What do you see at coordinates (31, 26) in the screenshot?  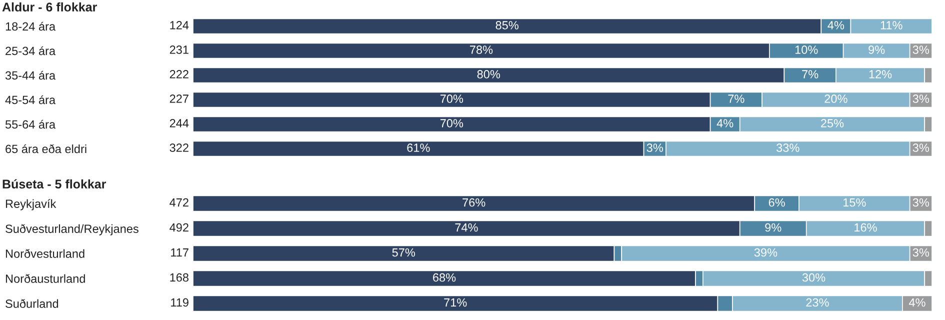 I see `y-tick-label: 18-24 ára` at bounding box center [31, 26].